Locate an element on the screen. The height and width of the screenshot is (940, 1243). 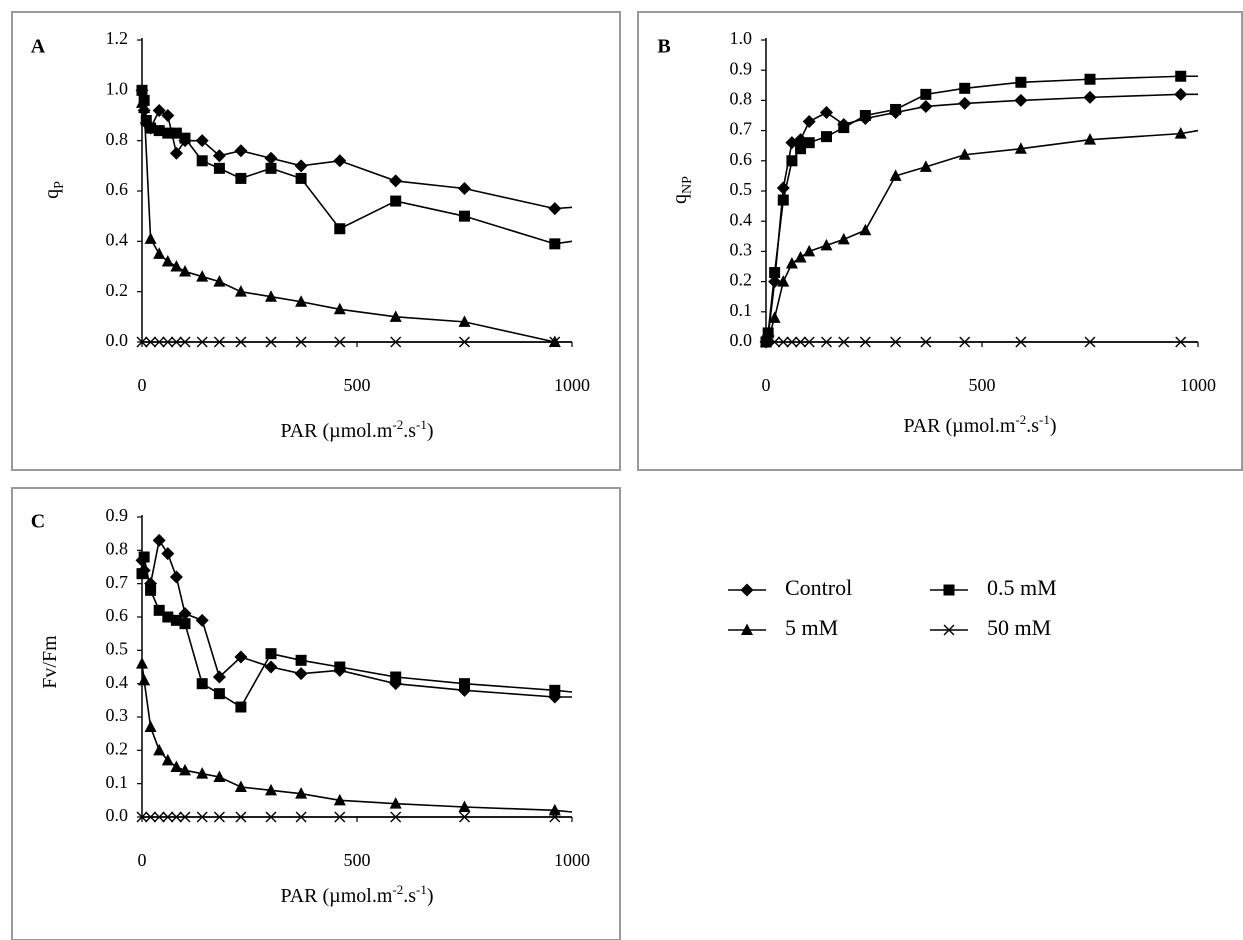
y-tick-label: 1.2 is located at coordinates (117, 38).